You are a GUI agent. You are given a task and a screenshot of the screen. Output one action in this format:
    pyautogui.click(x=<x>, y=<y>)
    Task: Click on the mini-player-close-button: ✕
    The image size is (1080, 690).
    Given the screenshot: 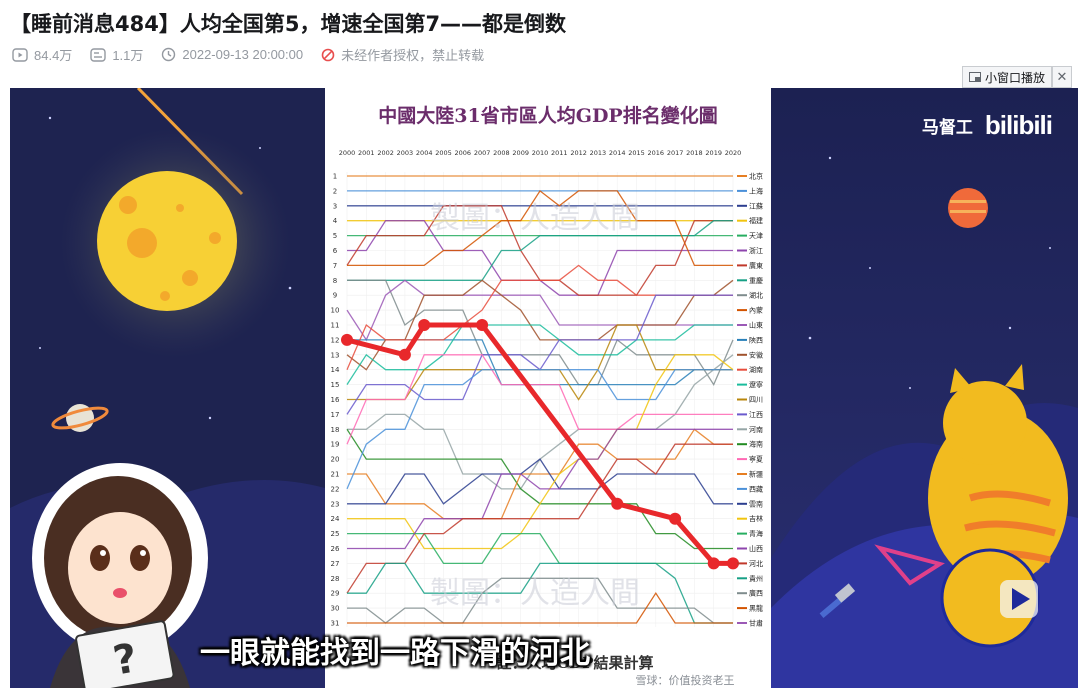 What is the action you would take?
    pyautogui.click(x=1062, y=77)
    